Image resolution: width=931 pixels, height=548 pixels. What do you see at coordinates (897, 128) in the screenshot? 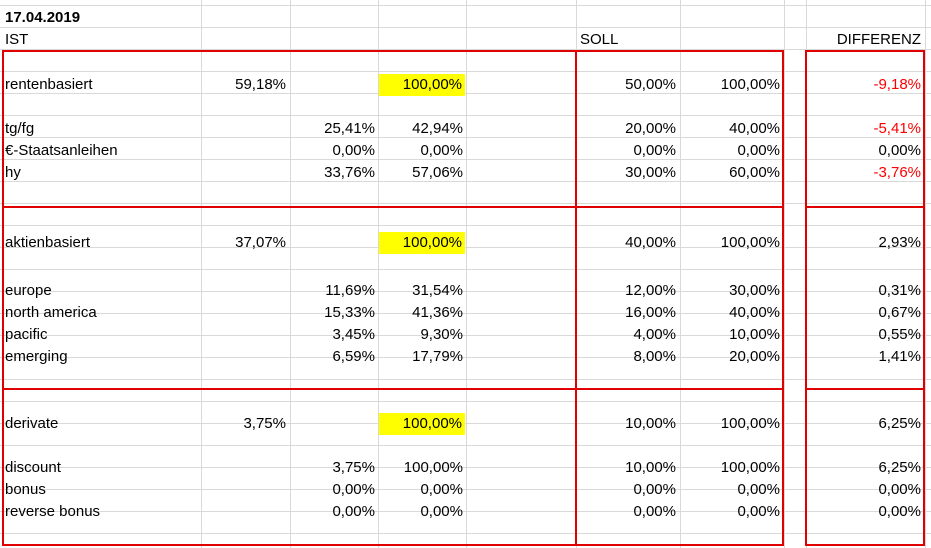
I see `differenz-value: -5,41%` at bounding box center [897, 128].